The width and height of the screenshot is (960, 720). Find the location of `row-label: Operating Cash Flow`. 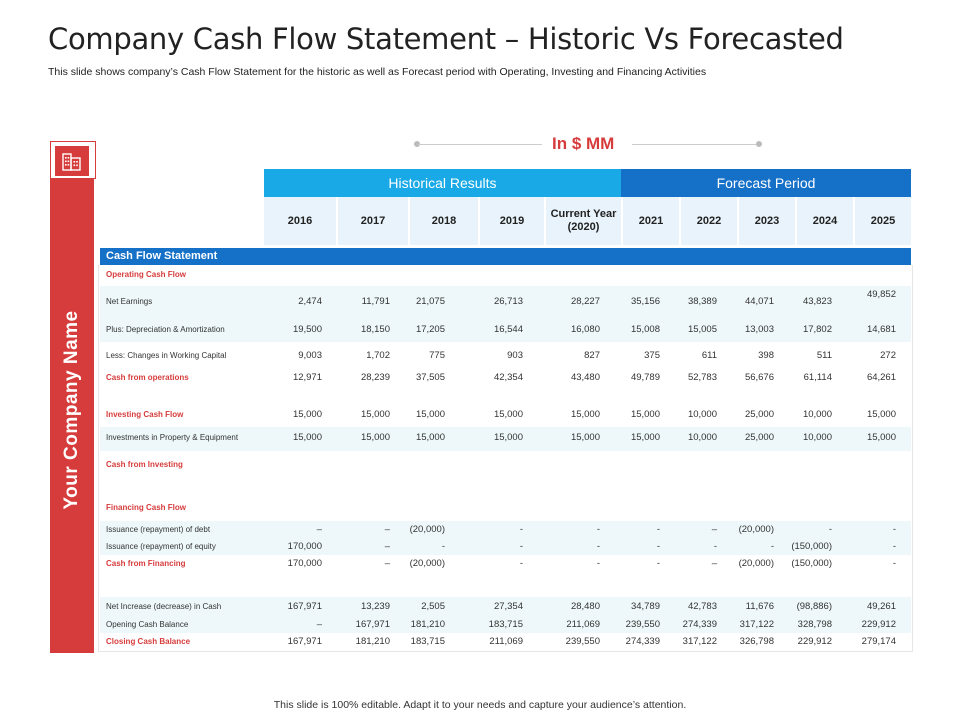

row-label: Operating Cash Flow is located at coordinates (146, 274).